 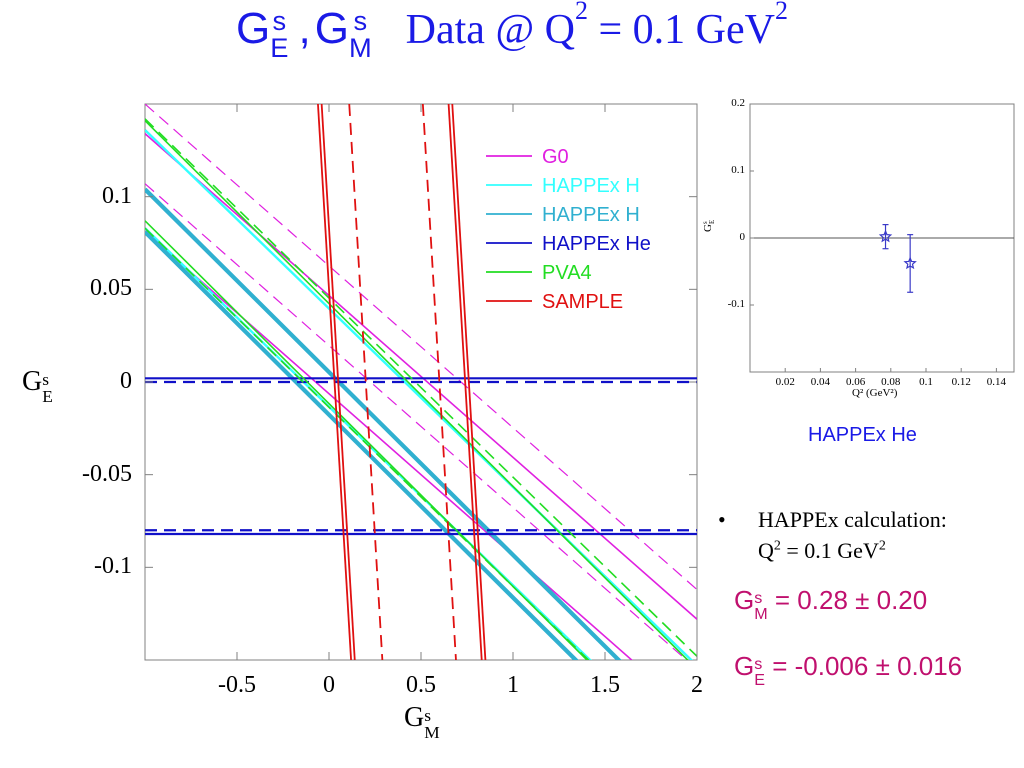 What do you see at coordinates (852, 519) in the screenshot?
I see `bullet-line-1: HAPPEx calculation:` at bounding box center [852, 519].